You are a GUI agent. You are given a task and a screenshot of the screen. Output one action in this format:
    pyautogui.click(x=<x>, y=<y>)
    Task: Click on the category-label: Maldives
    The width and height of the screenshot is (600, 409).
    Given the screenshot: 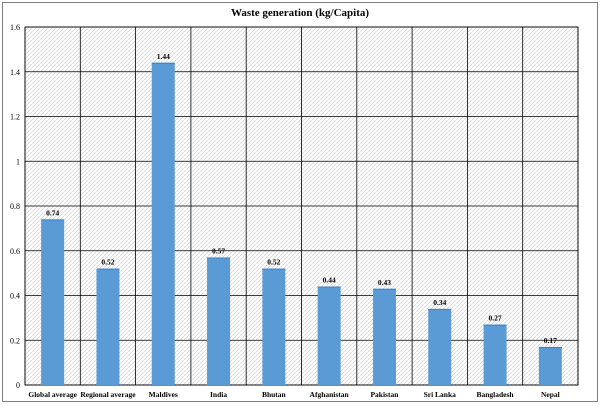 What is the action you would take?
    pyautogui.click(x=163, y=394)
    